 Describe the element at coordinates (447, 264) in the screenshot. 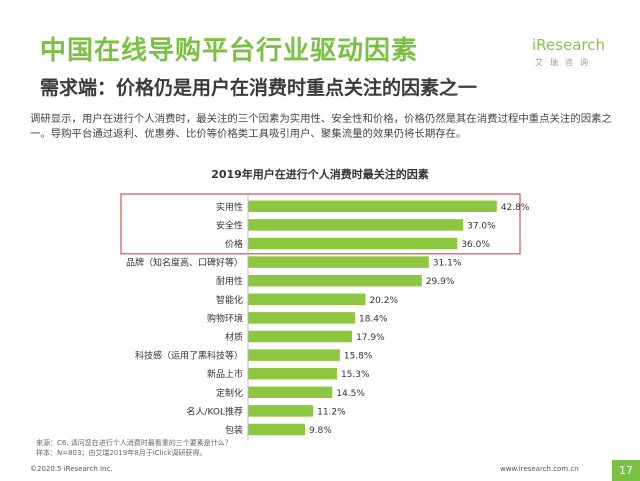

I see `value-label: 31.1%` at that location.